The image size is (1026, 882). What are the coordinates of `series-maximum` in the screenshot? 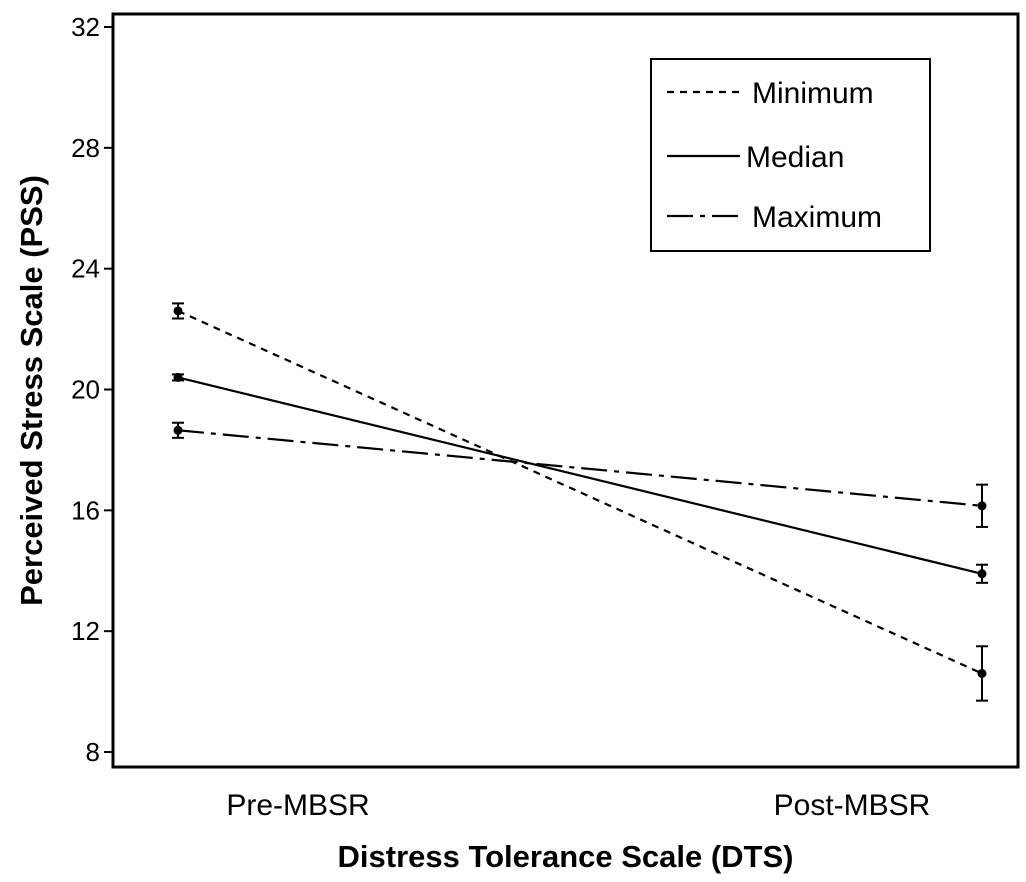 It's located at (580, 474).